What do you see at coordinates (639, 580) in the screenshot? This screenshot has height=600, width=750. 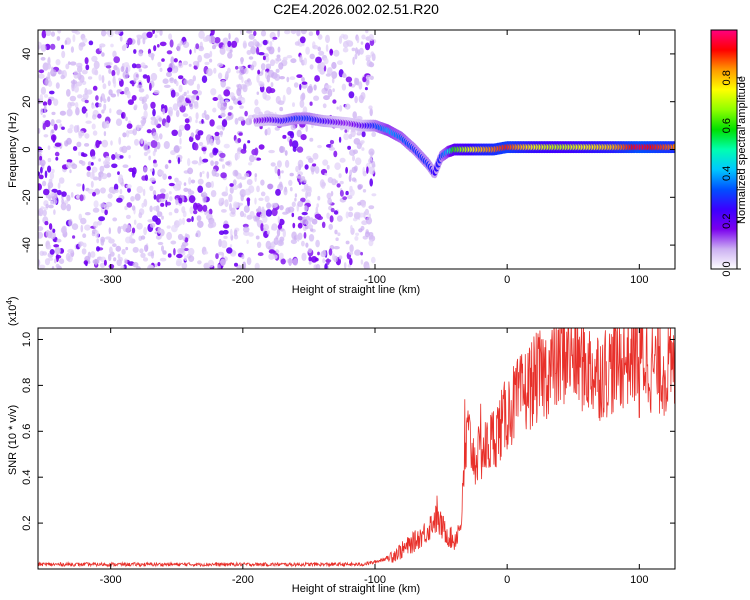 I see `snr-x-tick-label: 100` at bounding box center [639, 580].